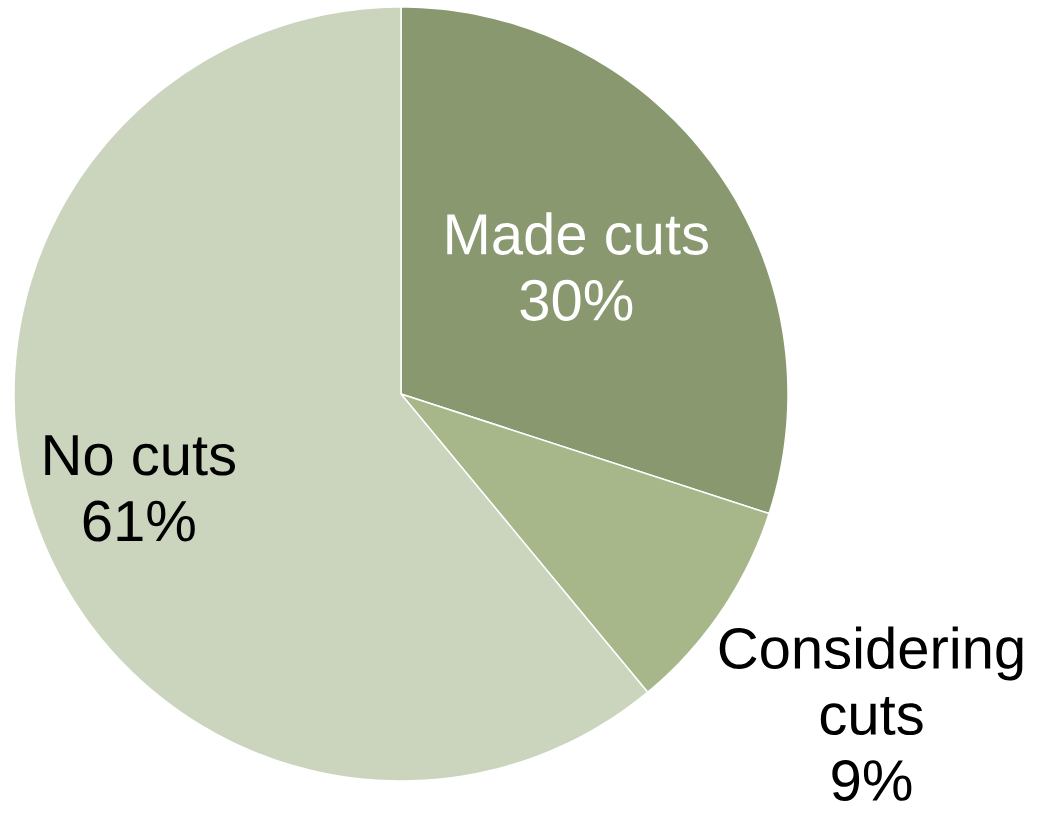 This screenshot has height=822, width=1053. Describe the element at coordinates (140, 455) in the screenshot. I see `slice-label: No cuts` at that location.